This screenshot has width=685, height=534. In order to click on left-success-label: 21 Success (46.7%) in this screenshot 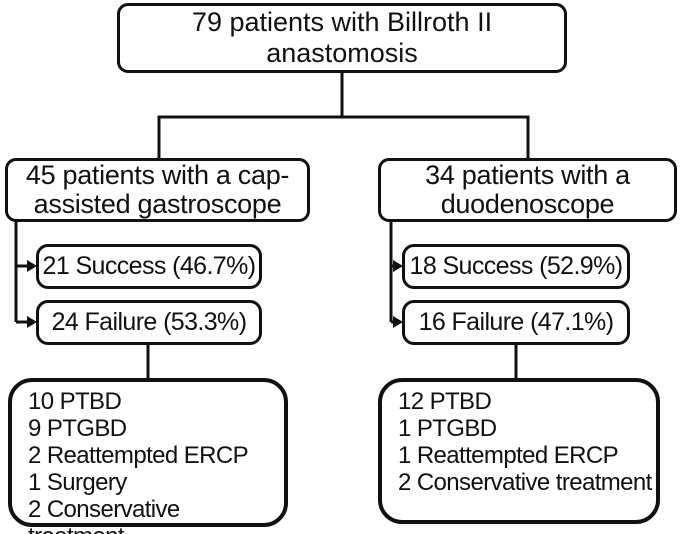, I will do `click(149, 266)`.